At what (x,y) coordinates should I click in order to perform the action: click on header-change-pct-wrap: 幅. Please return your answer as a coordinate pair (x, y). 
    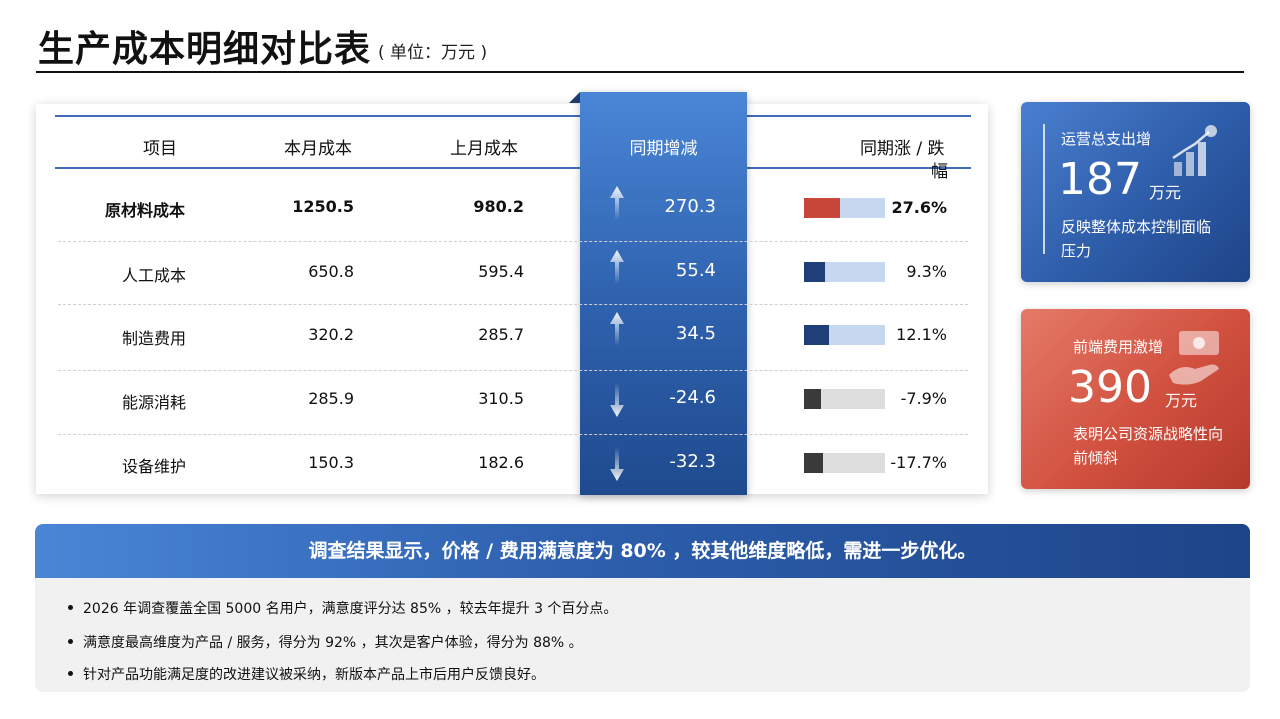
    Looking at the image, I should click on (939, 172).